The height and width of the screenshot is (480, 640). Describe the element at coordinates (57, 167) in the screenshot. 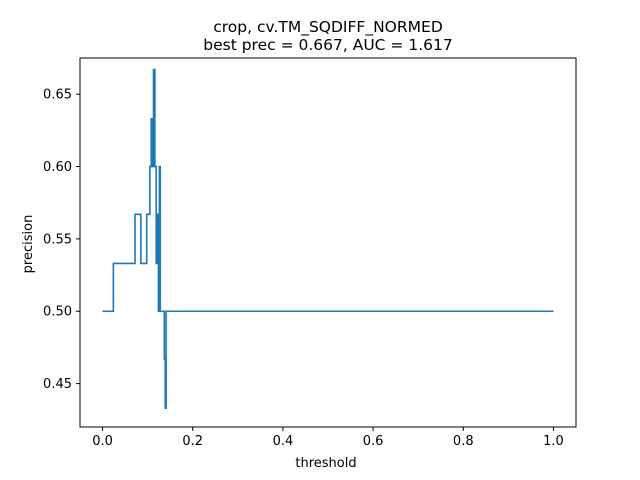

I see `y-tick-label: 0.60` at that location.